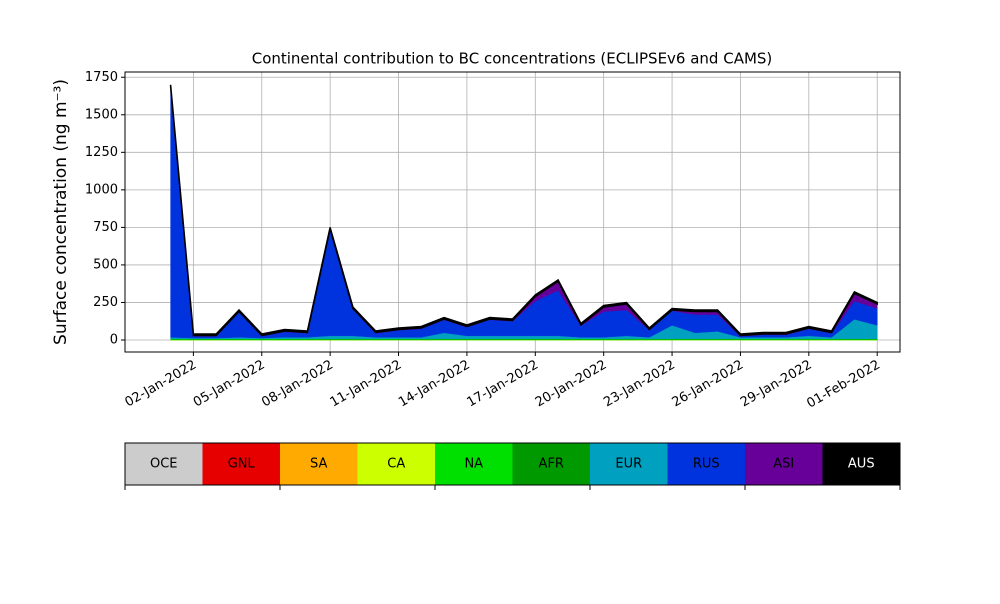 This screenshot has height=604, width=1000. I want to click on y-tick-label: 750, so click(105, 227).